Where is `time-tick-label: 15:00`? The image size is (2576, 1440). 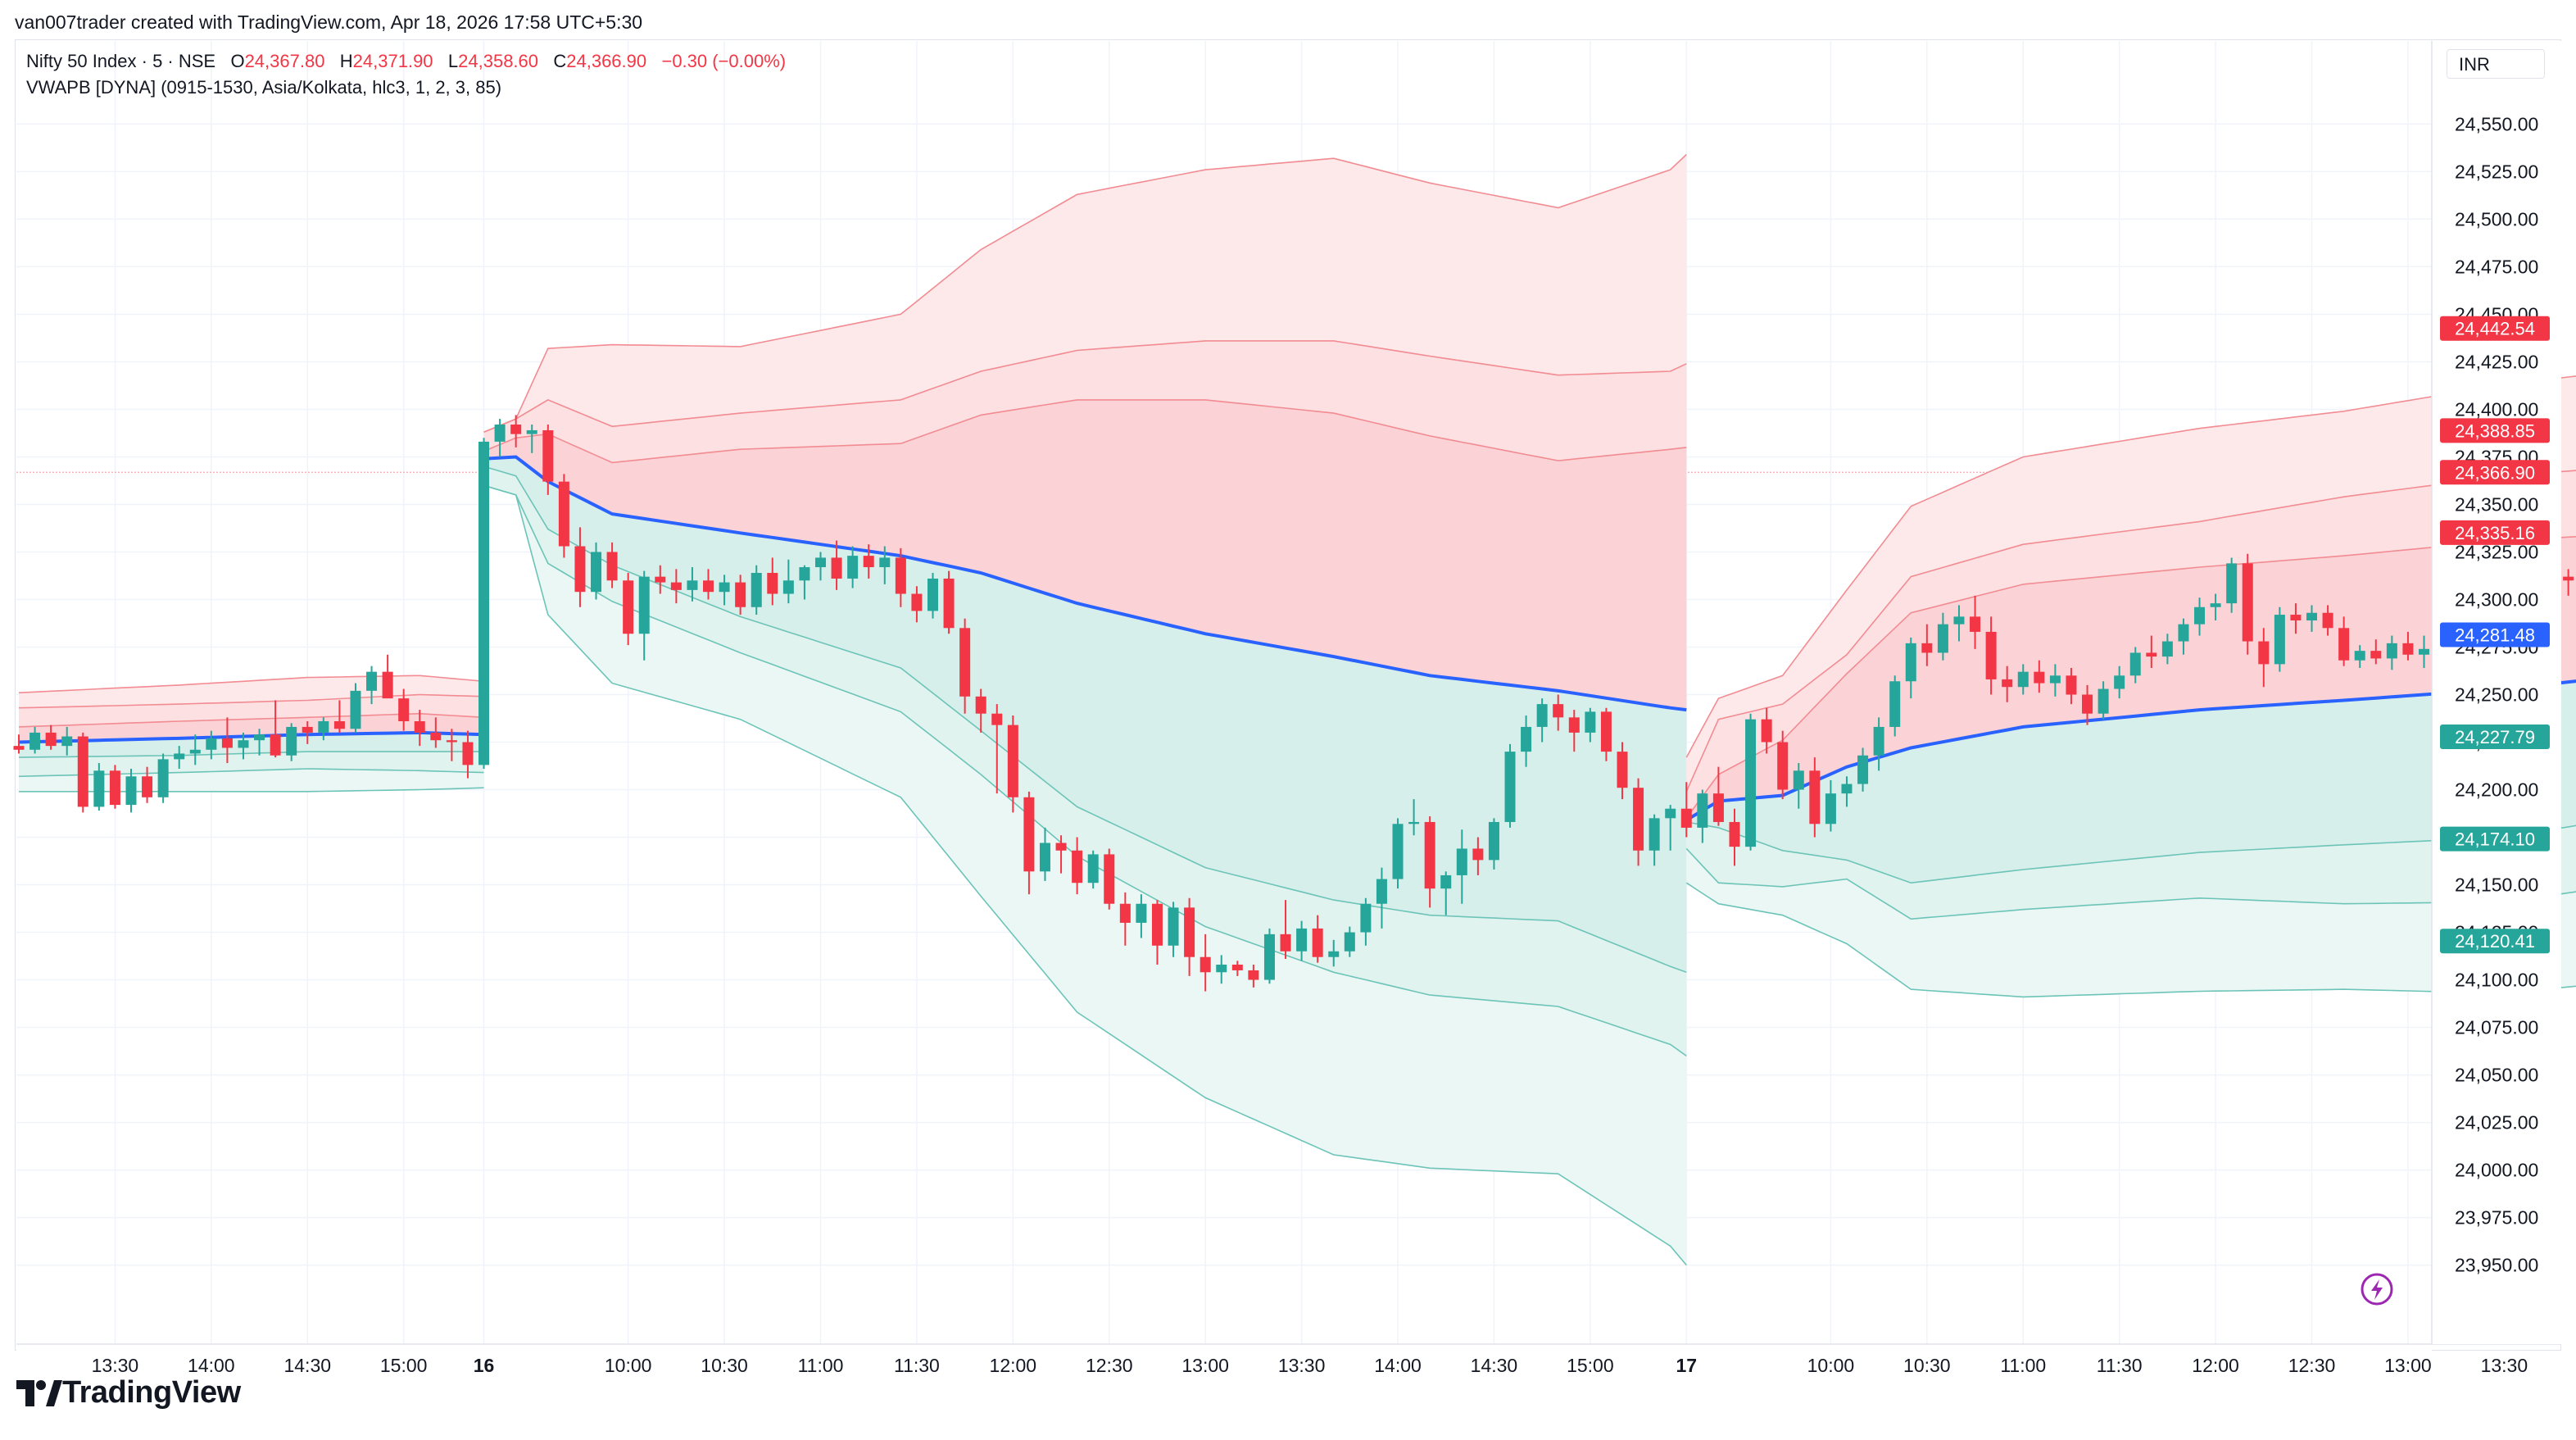
time-tick-label: 15:00 is located at coordinates (1590, 1365).